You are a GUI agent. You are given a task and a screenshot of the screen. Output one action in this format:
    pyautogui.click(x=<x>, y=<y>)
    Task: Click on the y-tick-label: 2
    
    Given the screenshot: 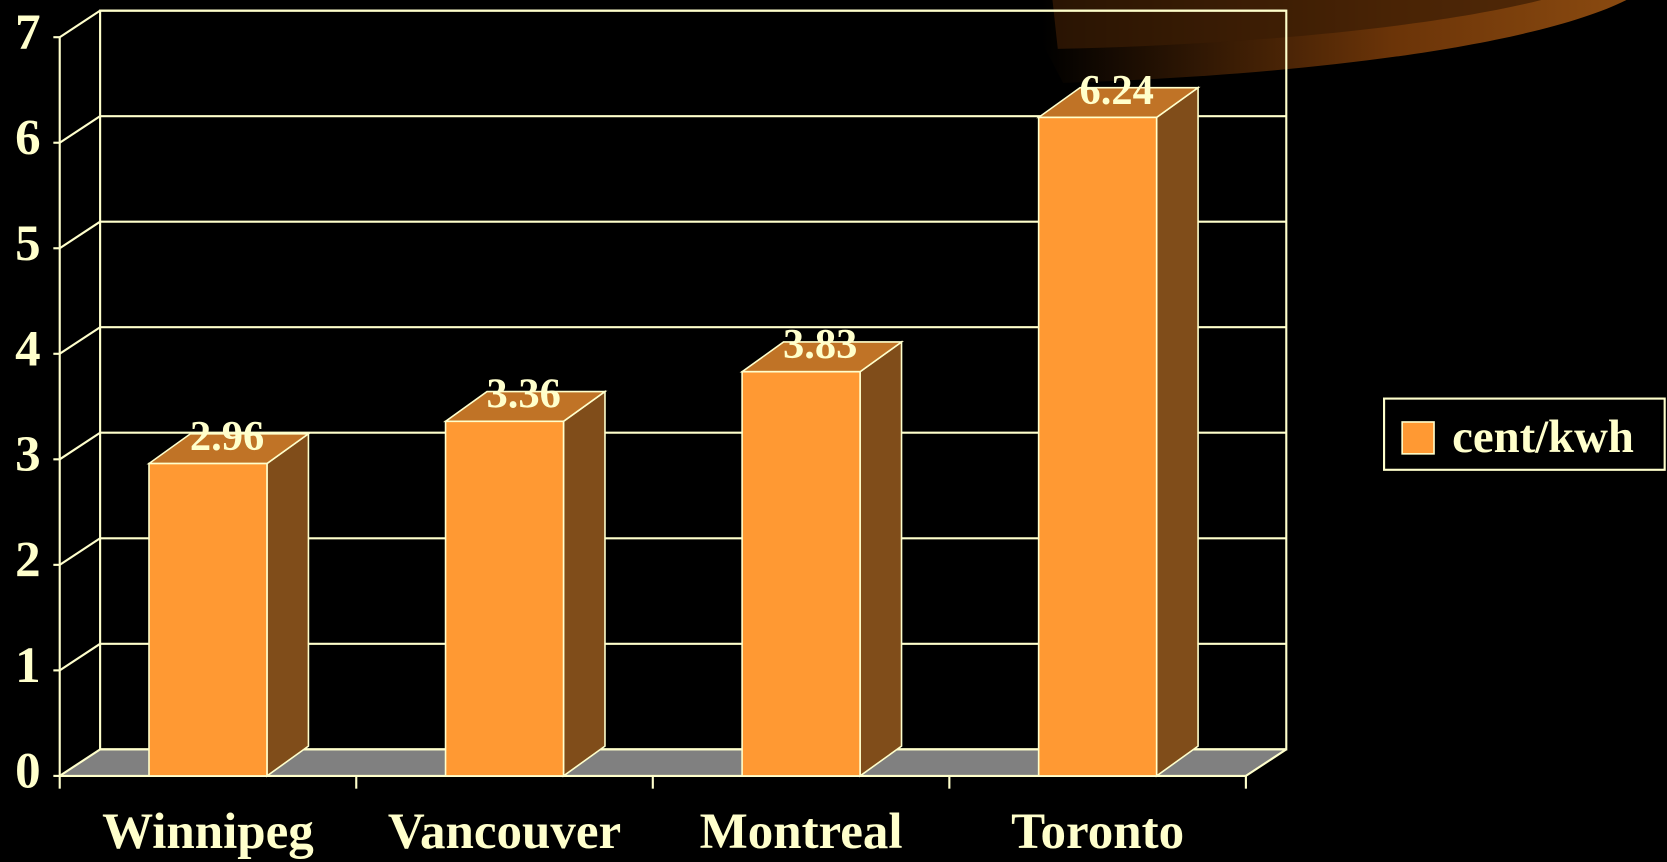 What is the action you would take?
    pyautogui.click(x=28, y=561)
    